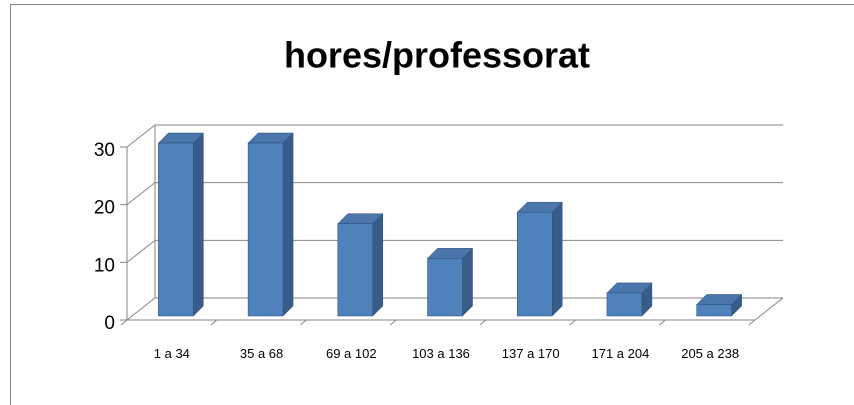  I want to click on x-tick-label: 1 a 34, so click(171, 353).